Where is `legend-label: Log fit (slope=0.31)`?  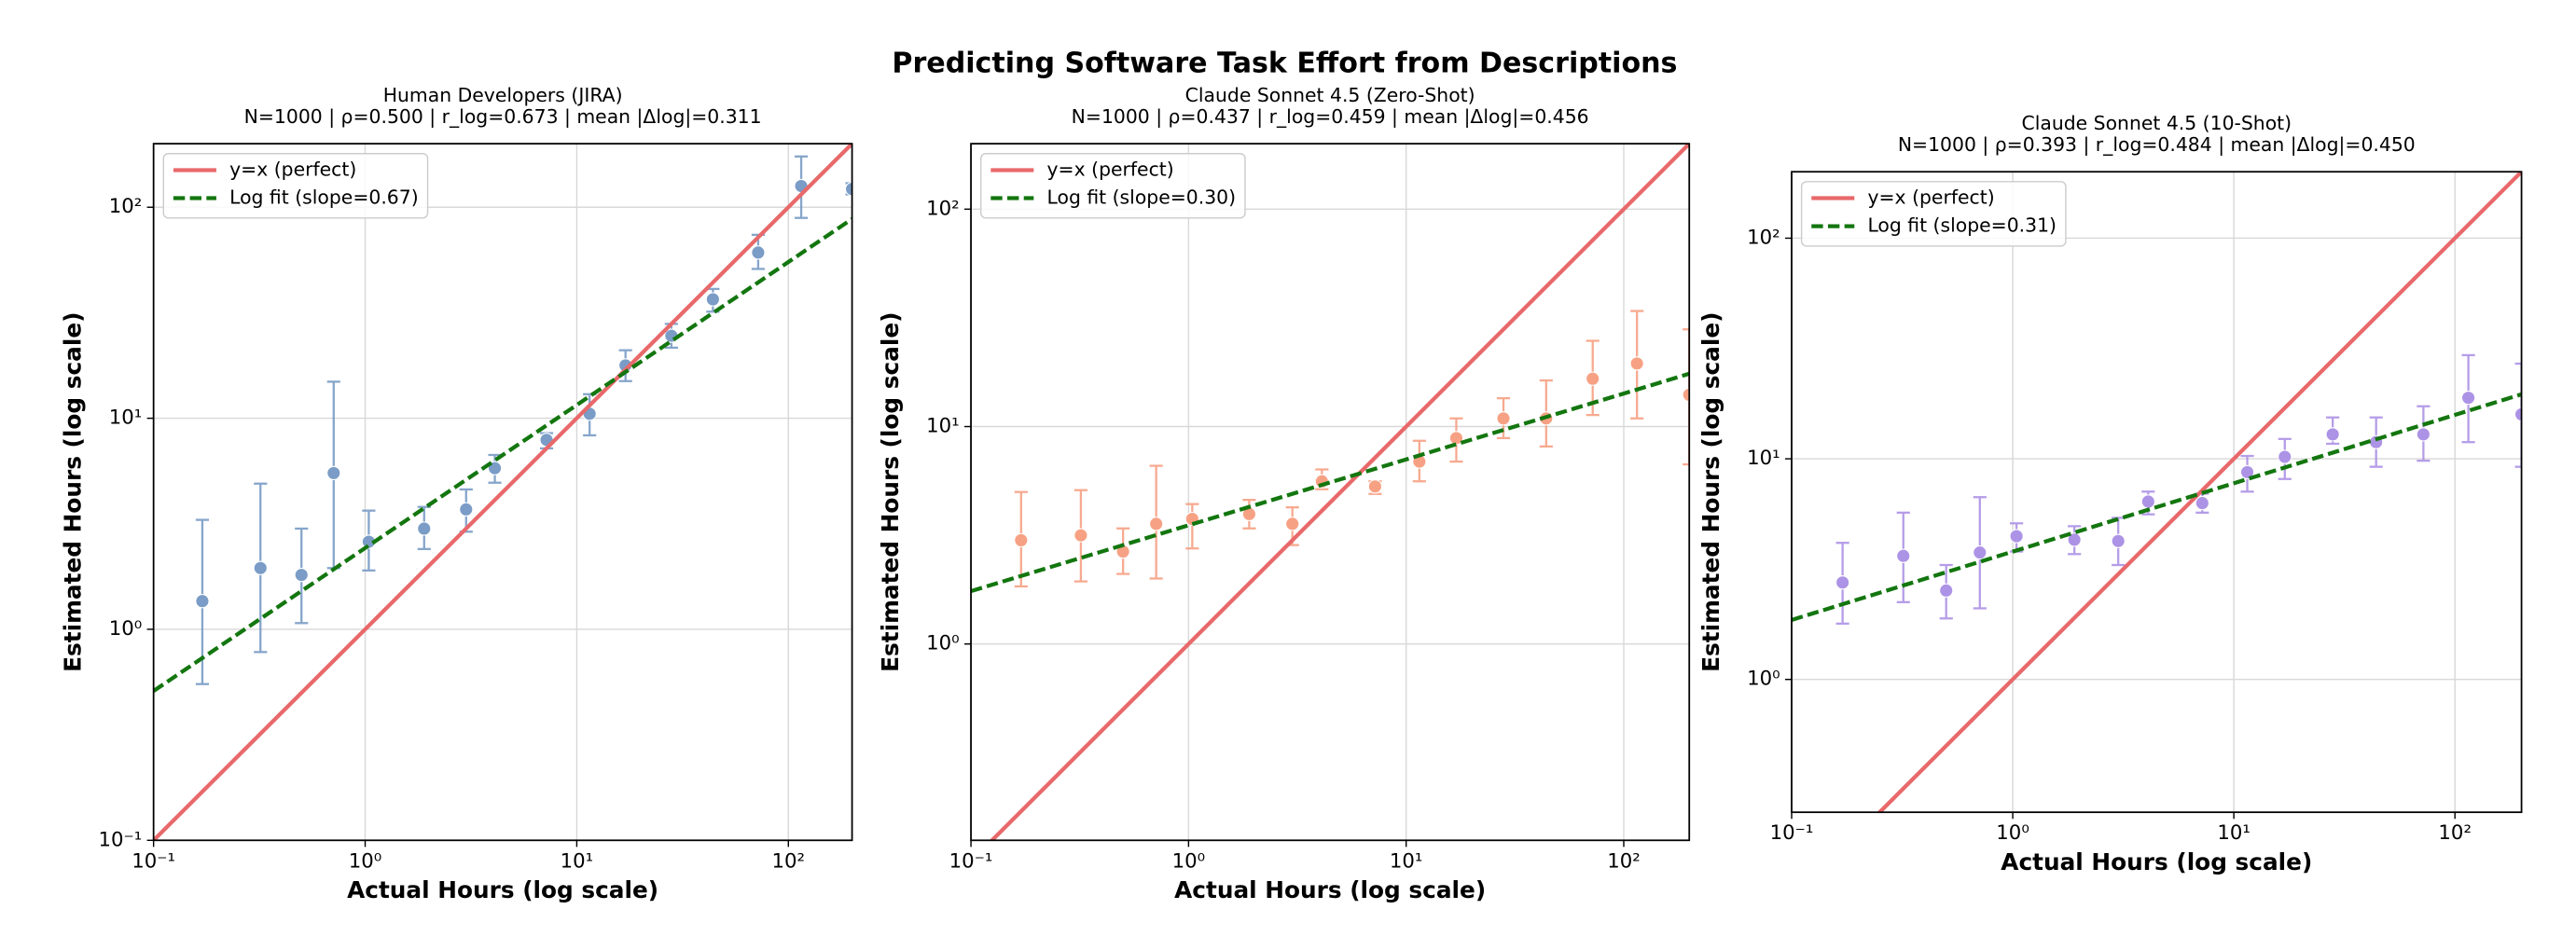 legend-label: Log fit (slope=0.31) is located at coordinates (1962, 225).